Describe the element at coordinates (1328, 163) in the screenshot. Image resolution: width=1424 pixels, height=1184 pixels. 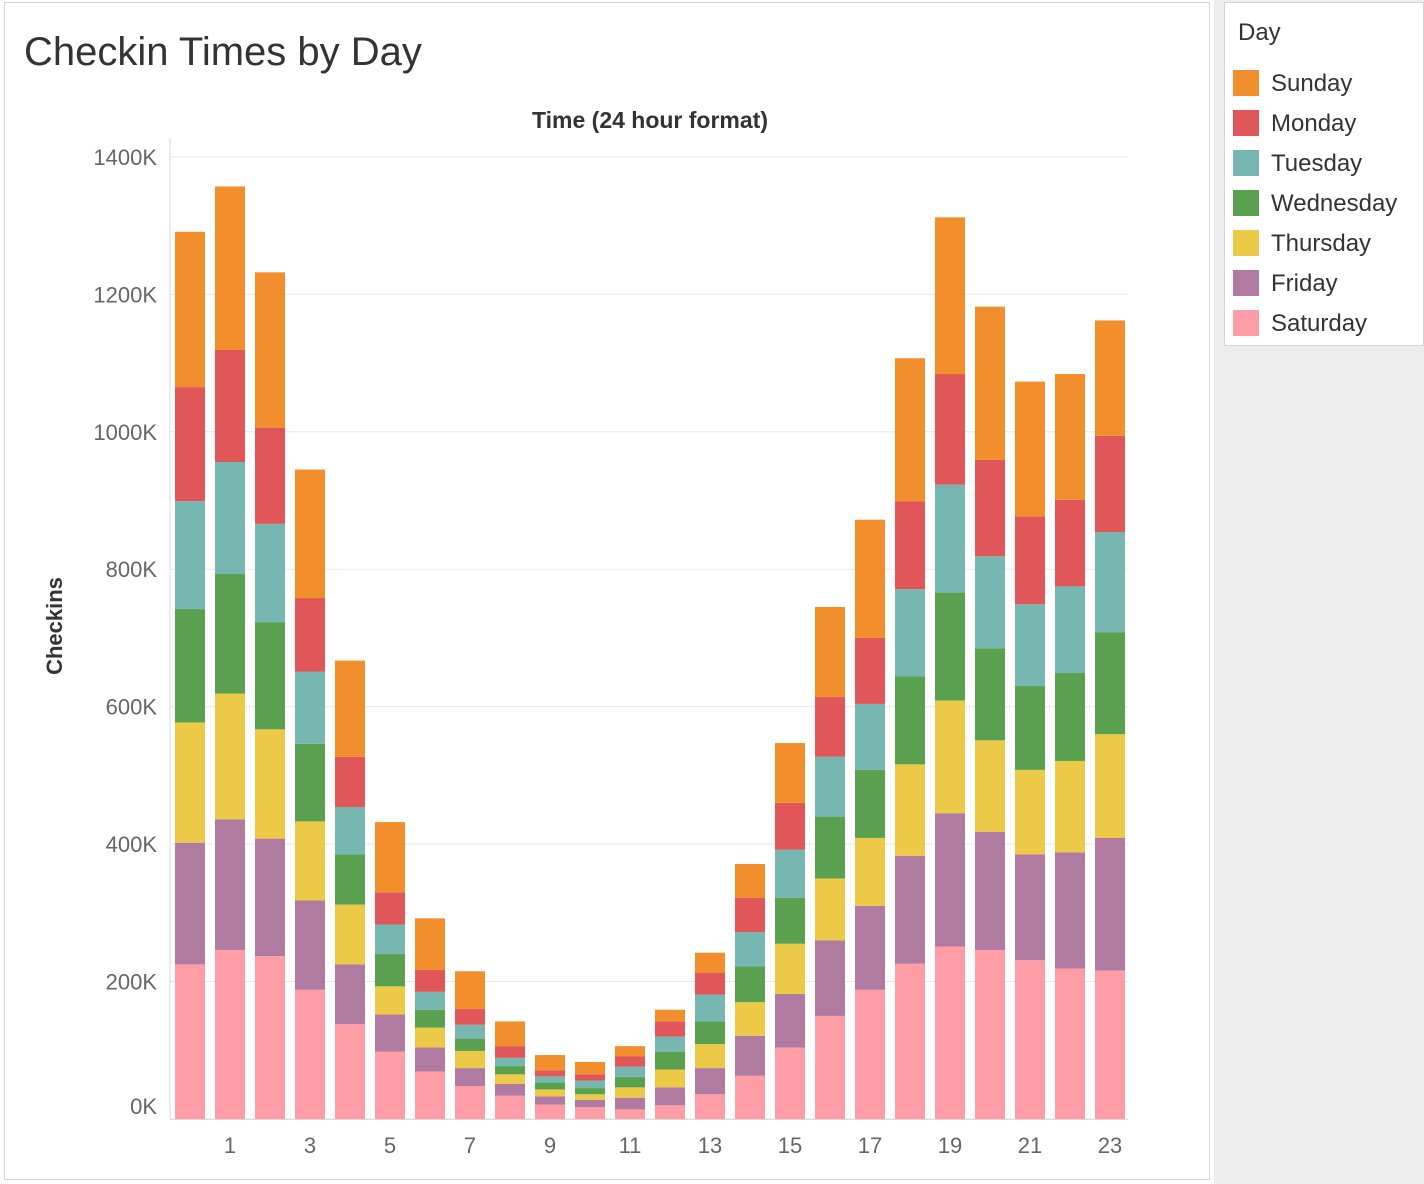
I see `legend-item-tuesday: Tuesday` at that location.